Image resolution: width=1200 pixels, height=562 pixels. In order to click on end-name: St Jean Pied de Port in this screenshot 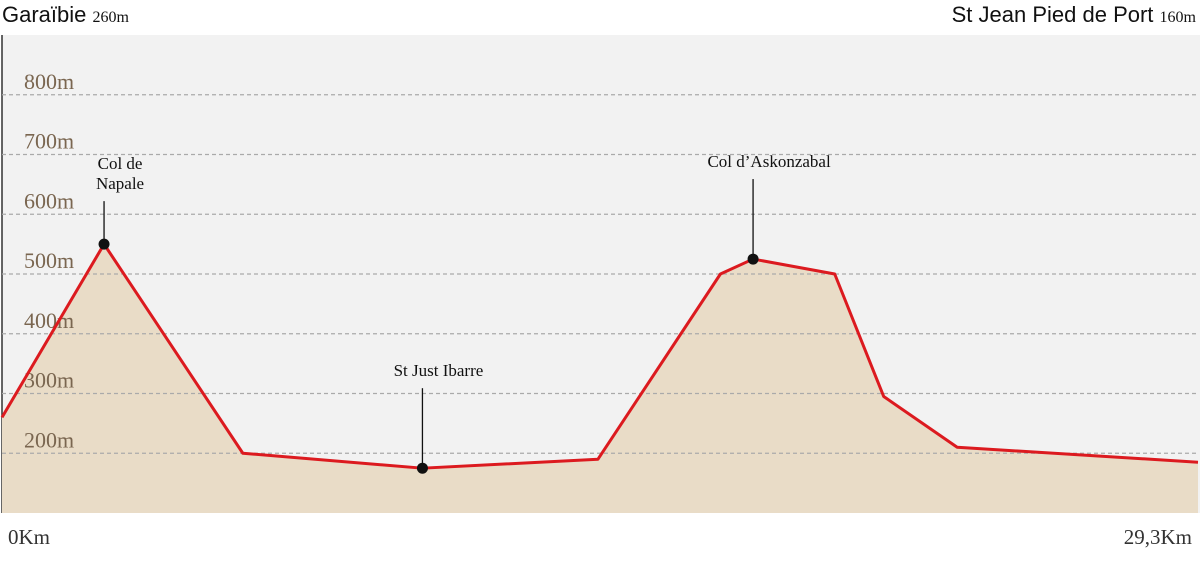, I will do `click(1053, 14)`.